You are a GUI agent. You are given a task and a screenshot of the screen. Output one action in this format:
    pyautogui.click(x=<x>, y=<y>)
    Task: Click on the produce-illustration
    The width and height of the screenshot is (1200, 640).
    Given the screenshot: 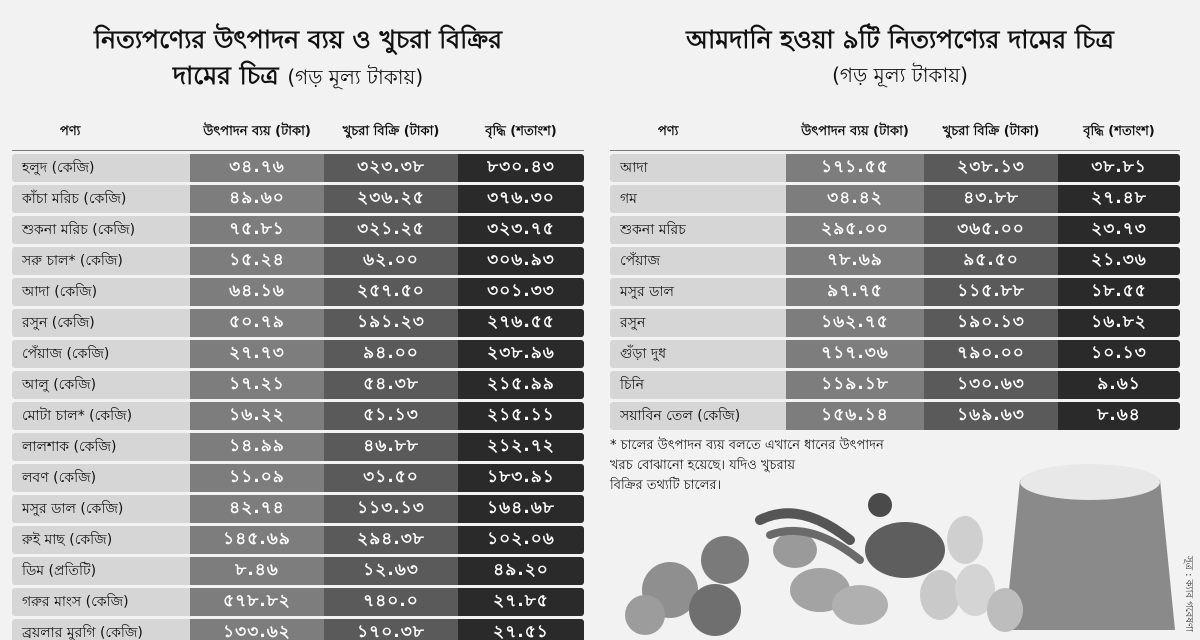 What is the action you would take?
    pyautogui.click(x=900, y=550)
    